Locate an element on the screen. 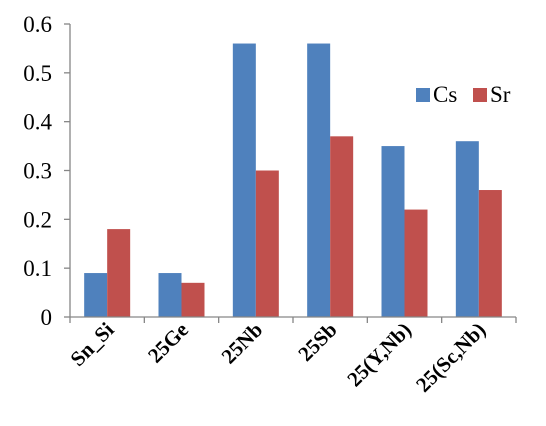 This screenshot has width=546, height=426. x-tick-label: 25Ge is located at coordinates (168, 343).